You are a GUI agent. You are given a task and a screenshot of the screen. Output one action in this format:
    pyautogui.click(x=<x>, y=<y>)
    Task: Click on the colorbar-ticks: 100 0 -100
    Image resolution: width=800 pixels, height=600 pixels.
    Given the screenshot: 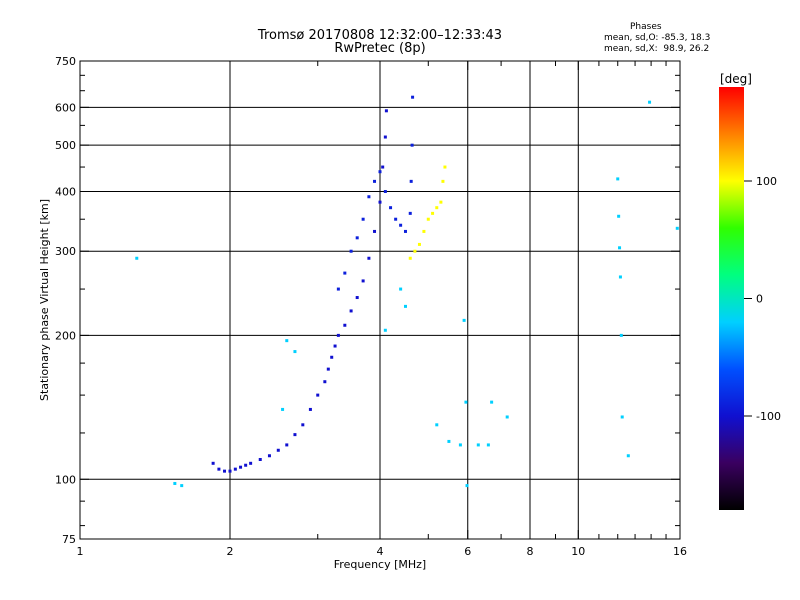 What is the action you would take?
    pyautogui.click(x=762, y=299)
    